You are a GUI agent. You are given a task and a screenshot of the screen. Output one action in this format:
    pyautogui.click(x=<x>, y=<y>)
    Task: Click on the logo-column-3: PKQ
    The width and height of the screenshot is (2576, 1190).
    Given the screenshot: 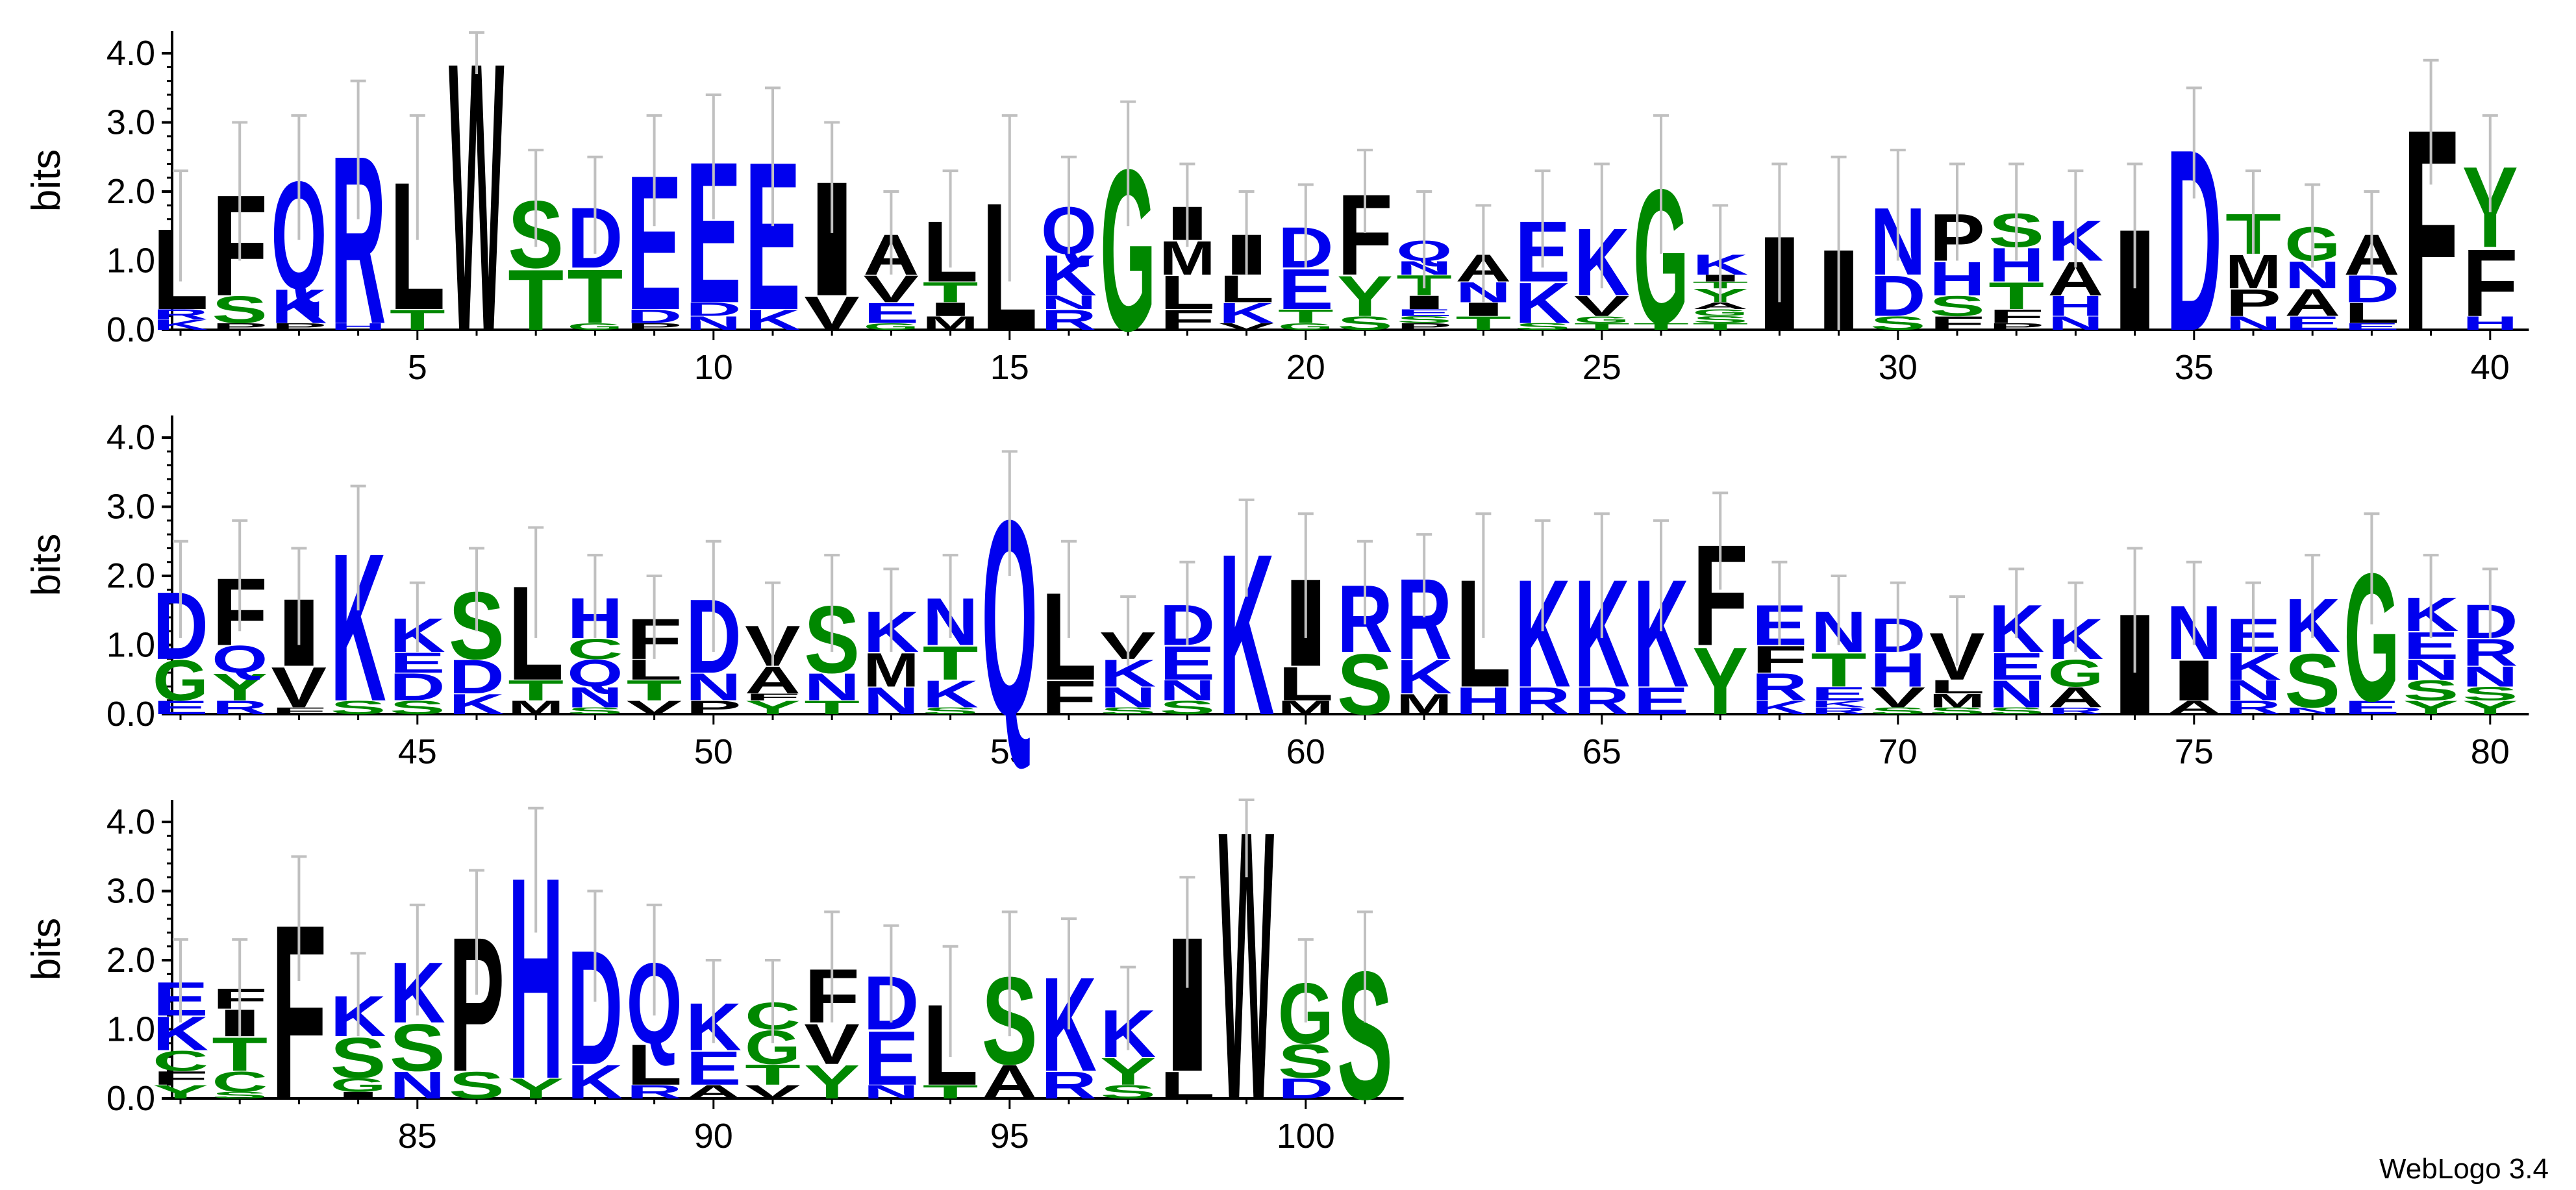 What is the action you would take?
    pyautogui.click(x=299, y=224)
    